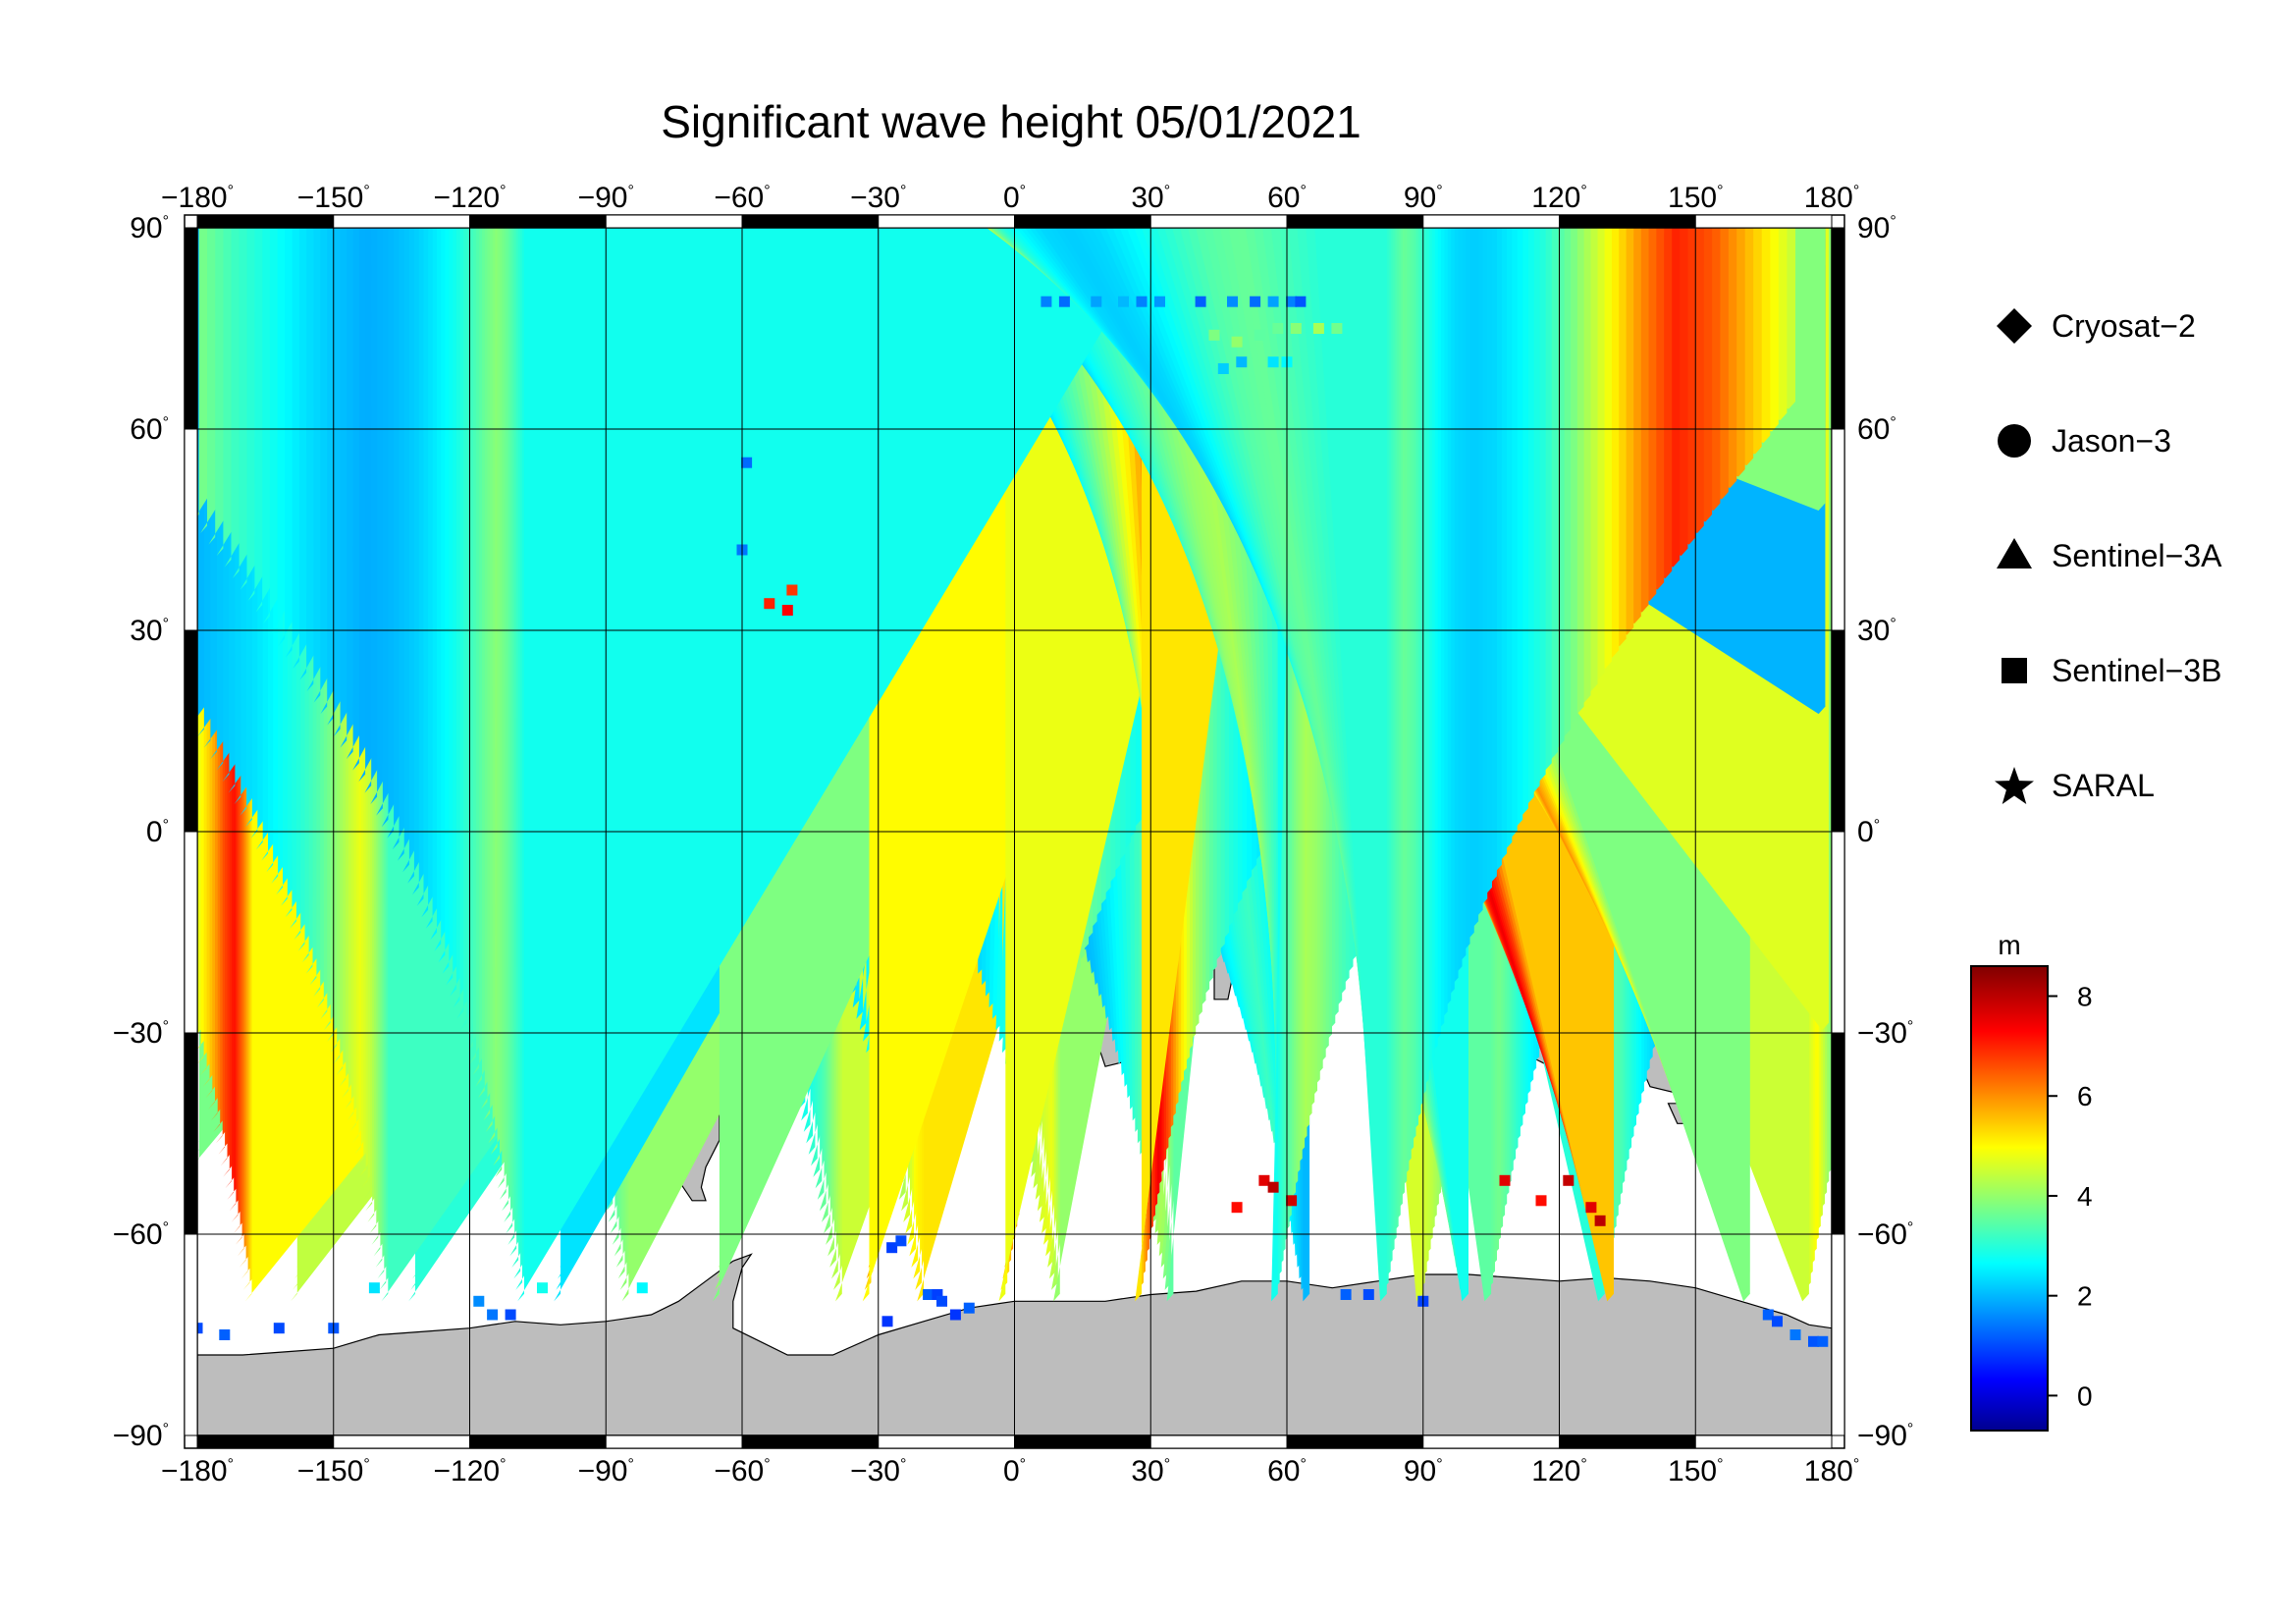 The image size is (2296, 1623). I want to click on square-icon, so click(2014, 670).